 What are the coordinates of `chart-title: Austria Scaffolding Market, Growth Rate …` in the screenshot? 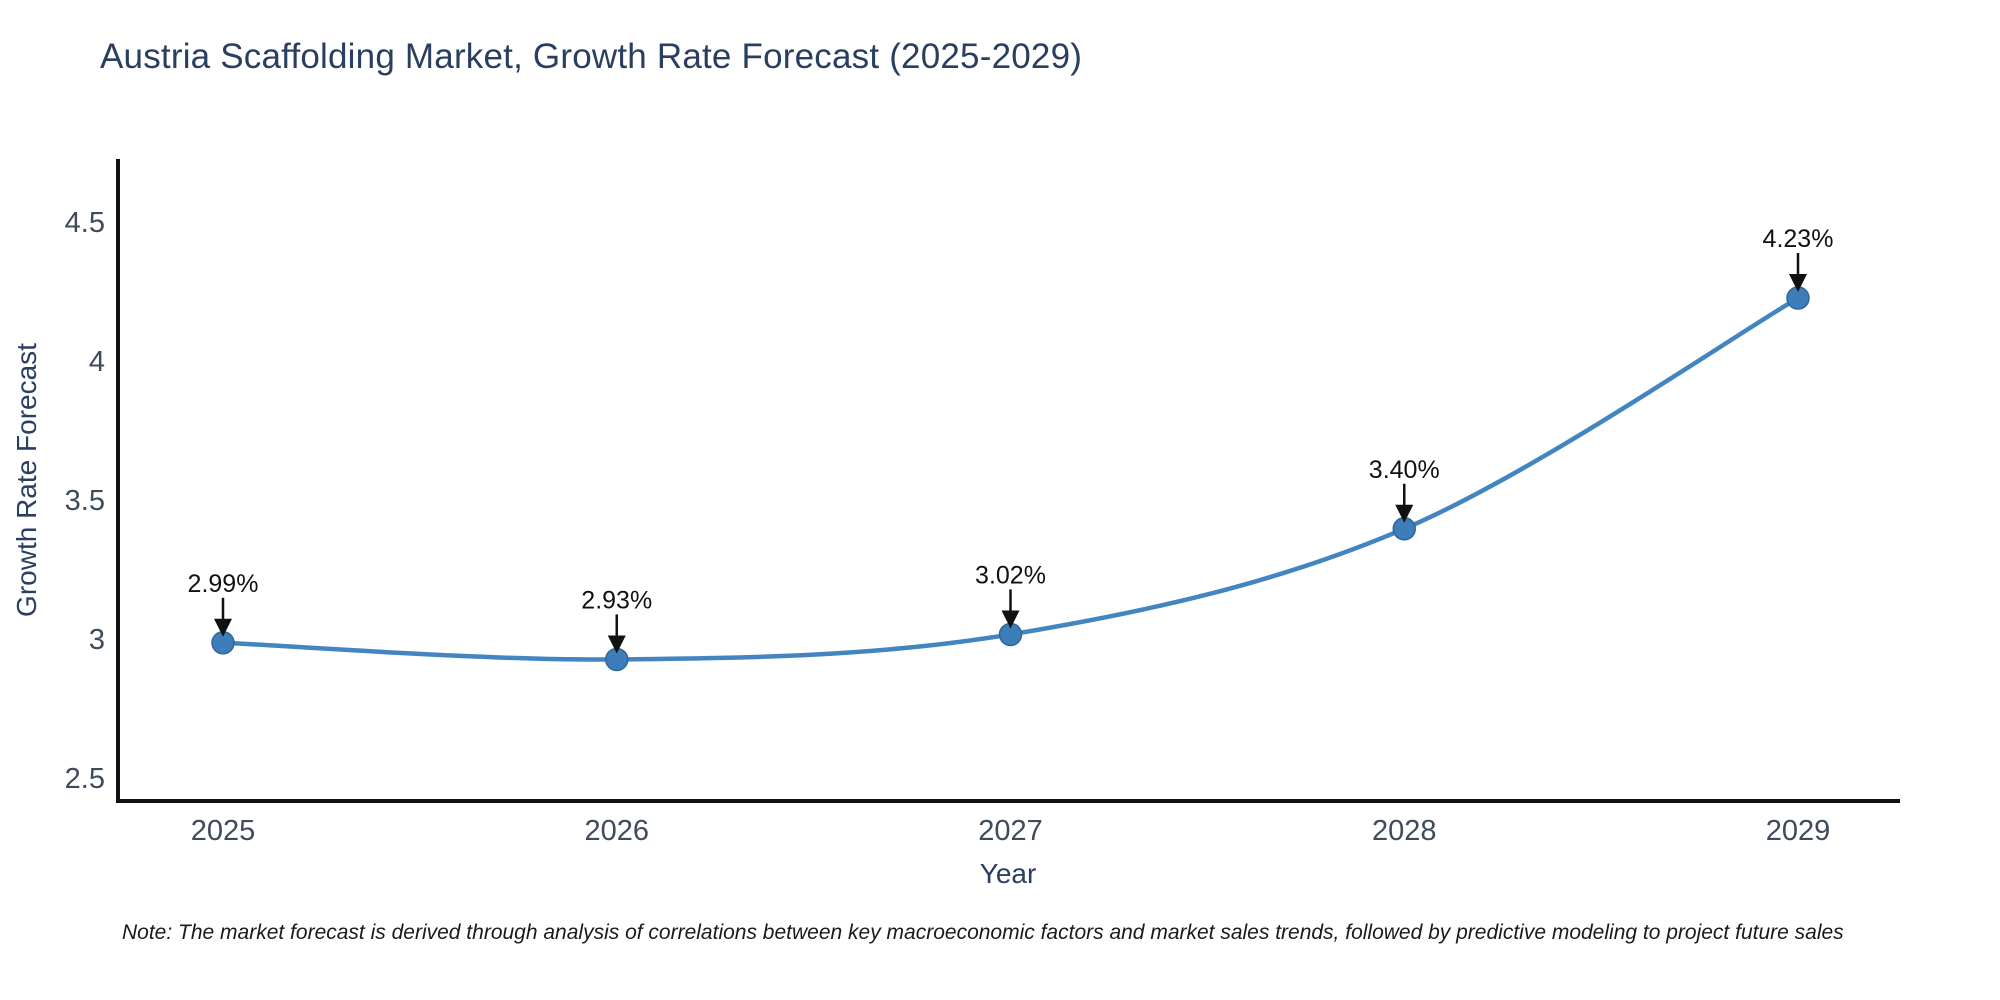 It's located at (591, 56).